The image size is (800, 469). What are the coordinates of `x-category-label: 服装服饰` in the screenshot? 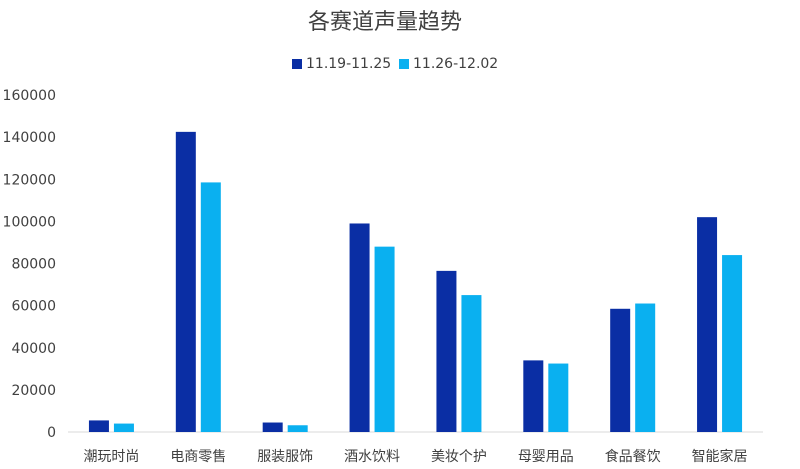 It's located at (285, 457).